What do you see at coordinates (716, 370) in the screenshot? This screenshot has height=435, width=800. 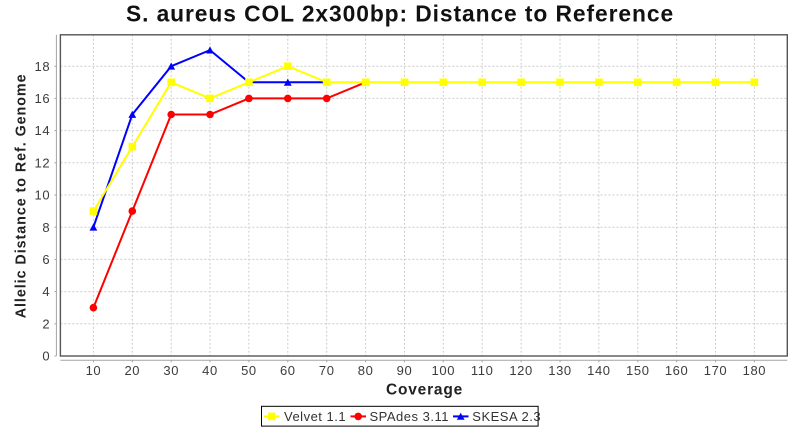 I see `svg-text: 170` at bounding box center [716, 370].